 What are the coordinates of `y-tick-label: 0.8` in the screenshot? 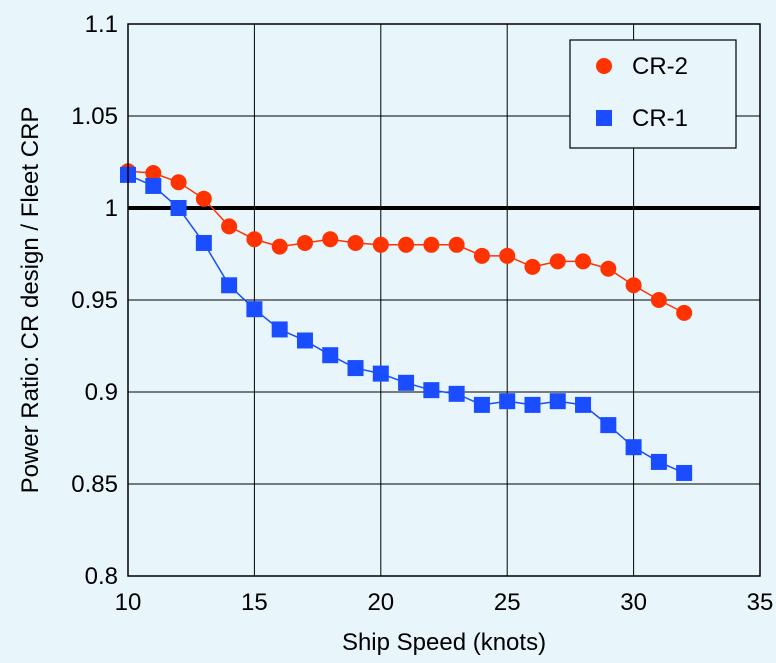 It's located at (101, 576).